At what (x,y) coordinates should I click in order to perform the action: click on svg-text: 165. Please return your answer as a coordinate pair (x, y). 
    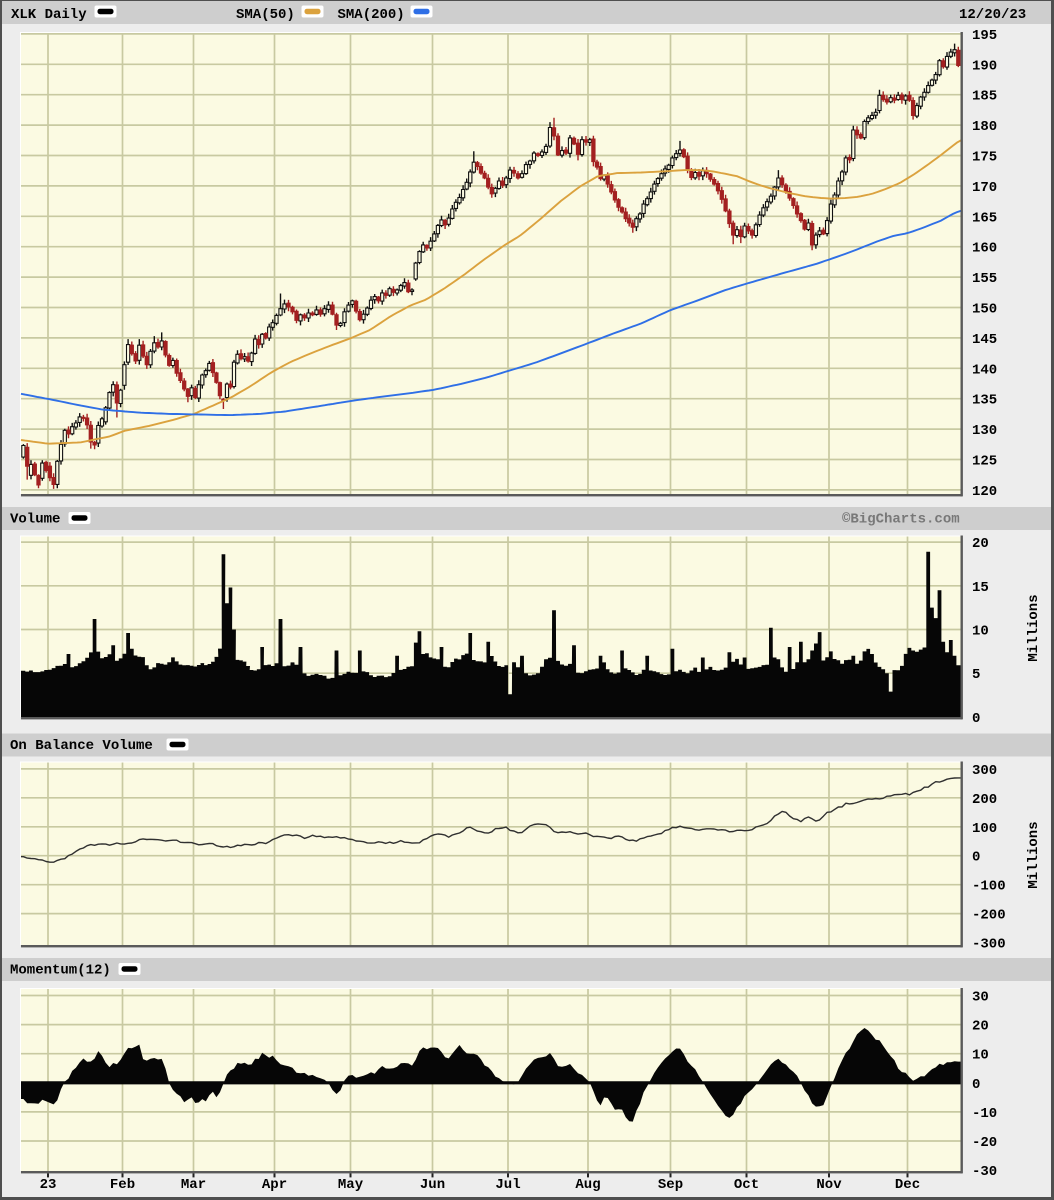
    Looking at the image, I should click on (984, 218).